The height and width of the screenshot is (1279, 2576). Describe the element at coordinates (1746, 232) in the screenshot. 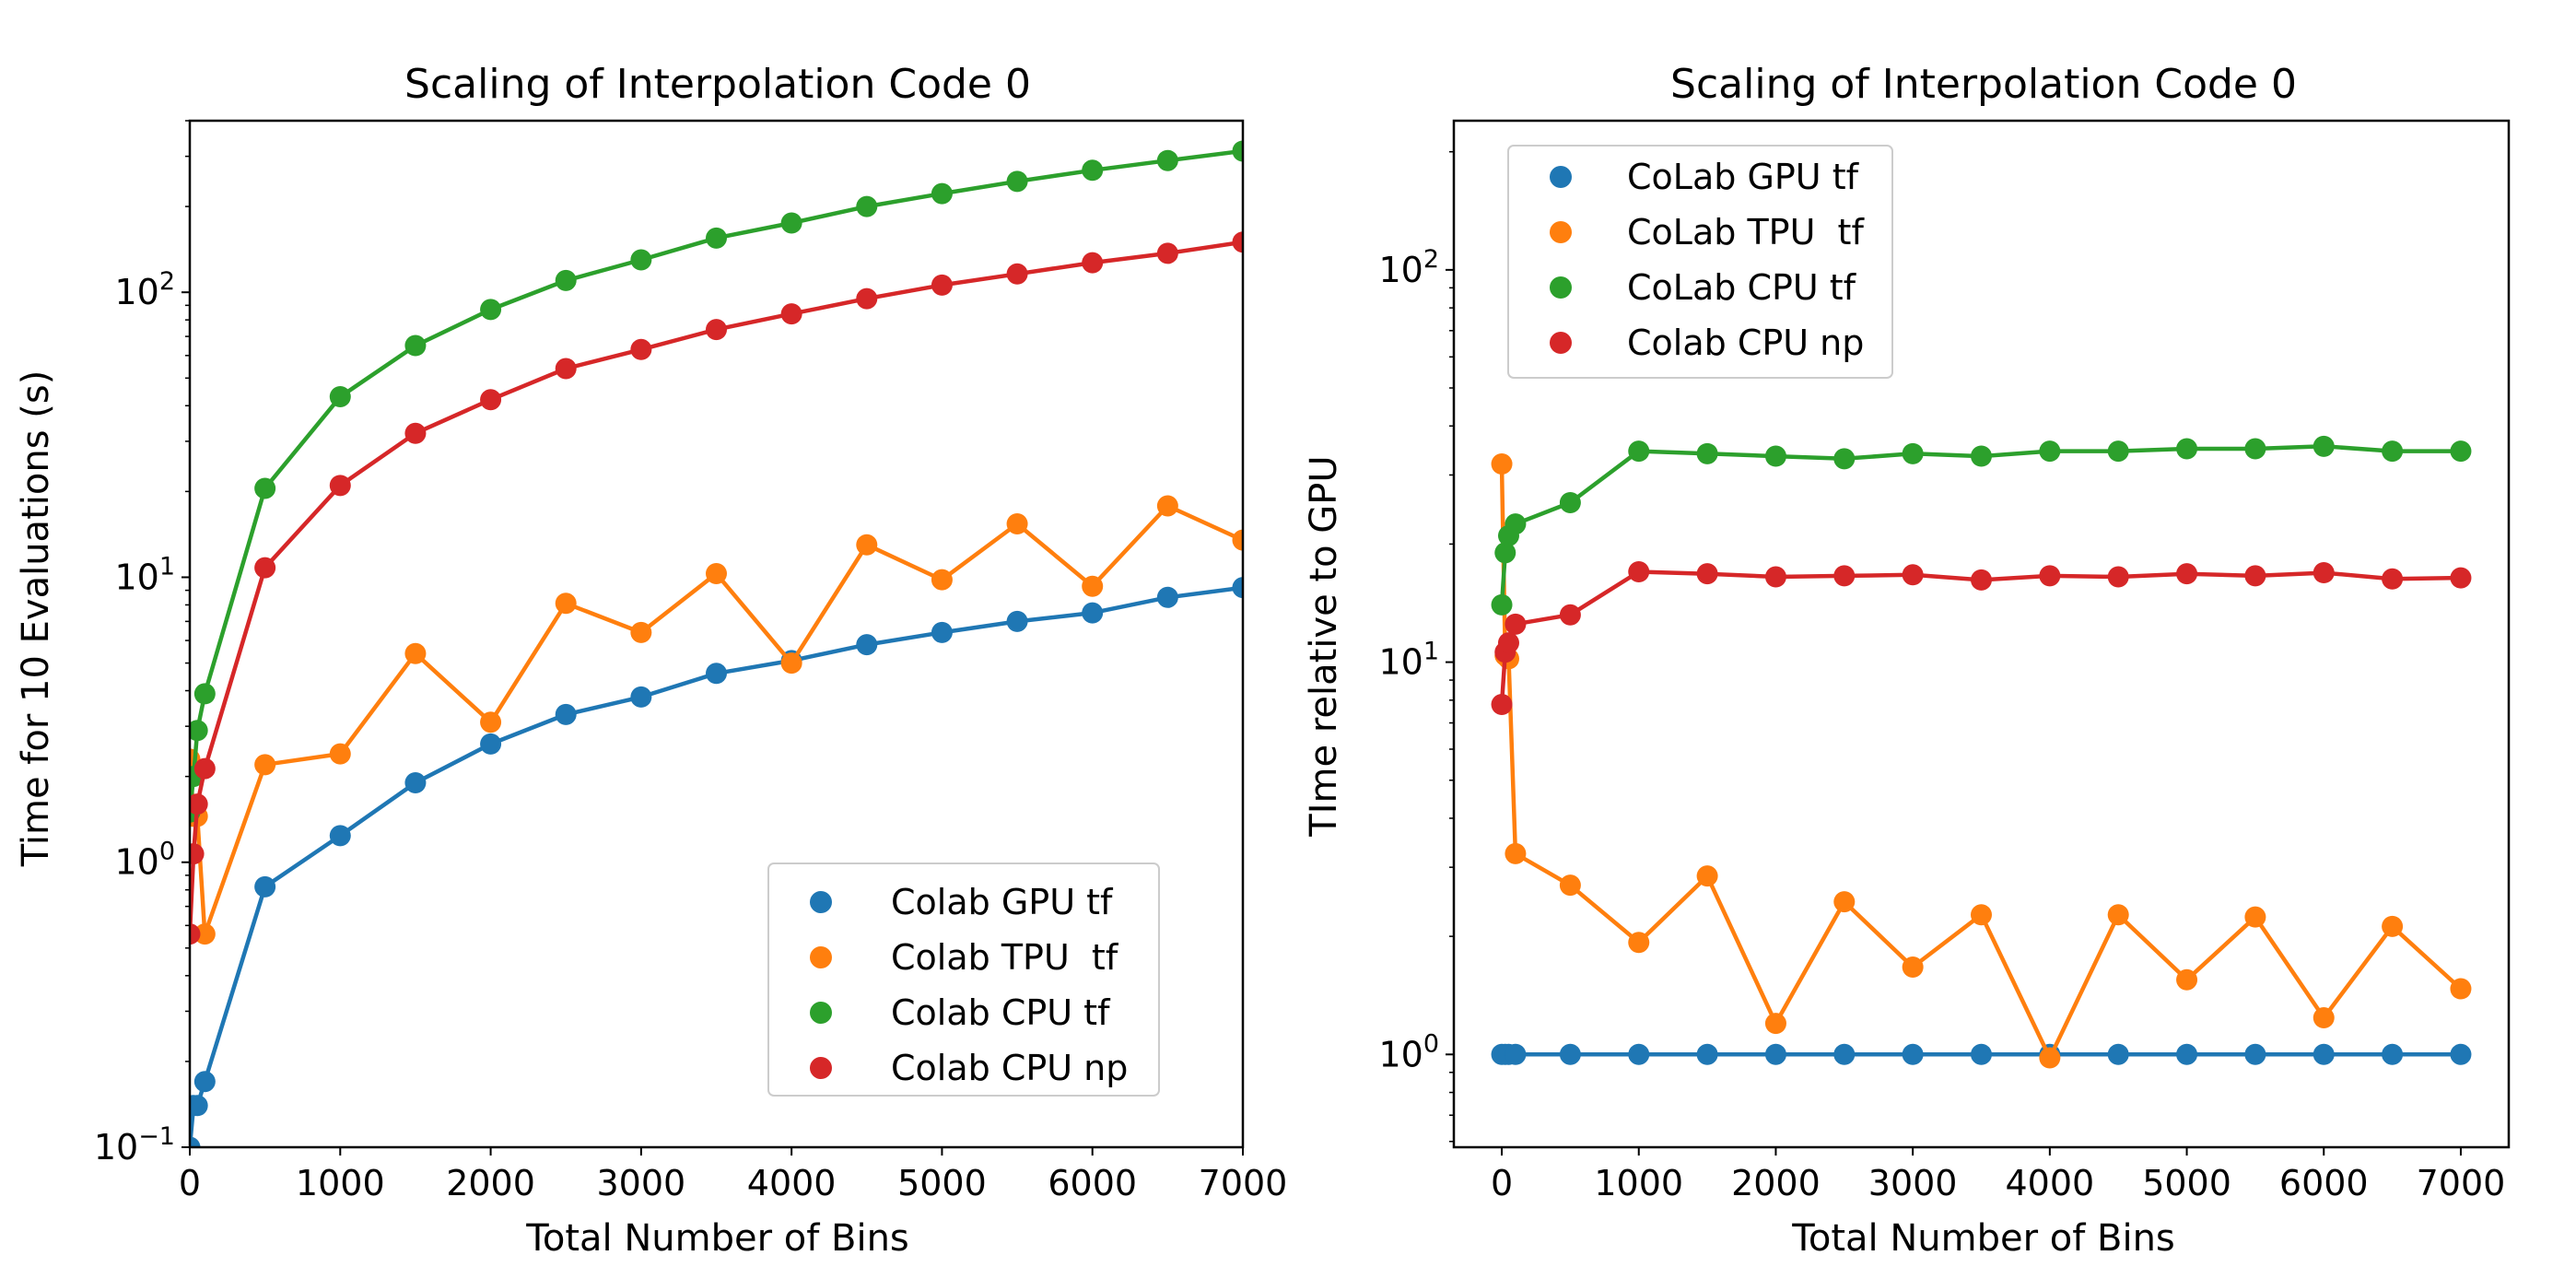

I see `right-legend-label-tpu: CoLab TPU tf` at that location.